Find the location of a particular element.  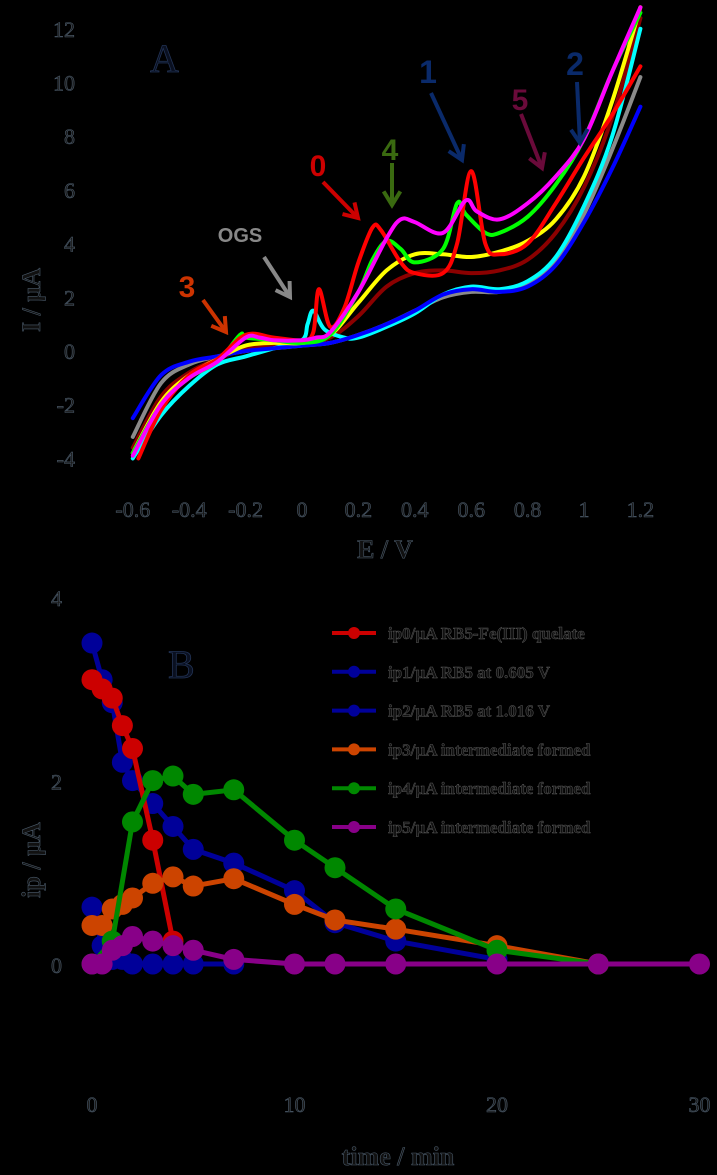

x-tick: -0.2 is located at coordinates (245, 509).